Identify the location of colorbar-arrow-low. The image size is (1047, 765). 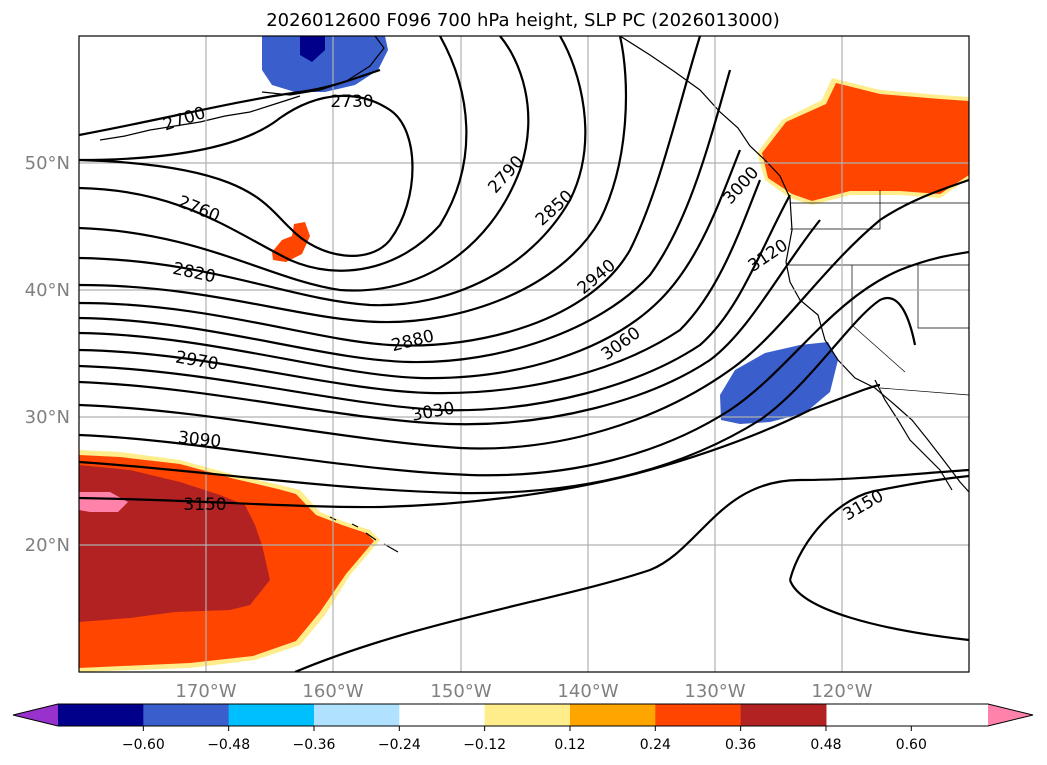
(35, 715).